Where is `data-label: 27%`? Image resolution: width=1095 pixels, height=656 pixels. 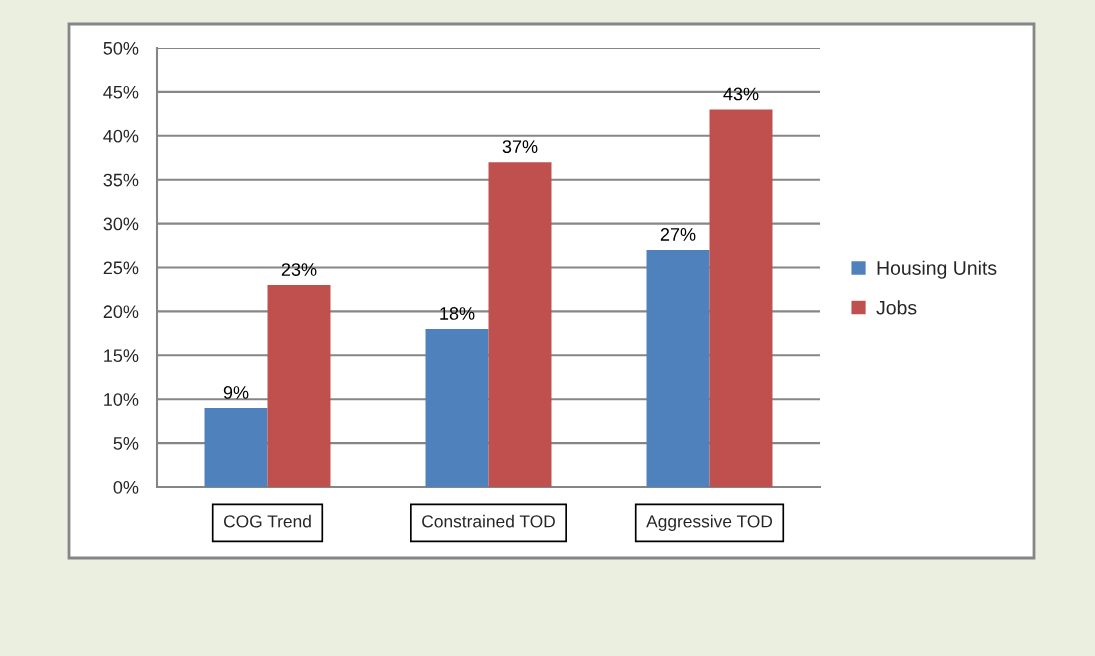
data-label: 27% is located at coordinates (678, 234).